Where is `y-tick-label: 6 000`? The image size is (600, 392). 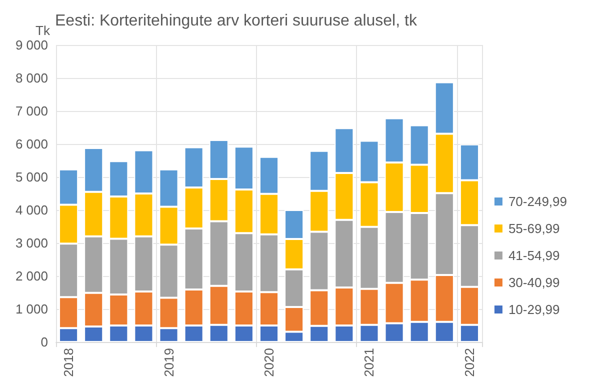
y-tick-label: 6 000 is located at coordinates (31, 144).